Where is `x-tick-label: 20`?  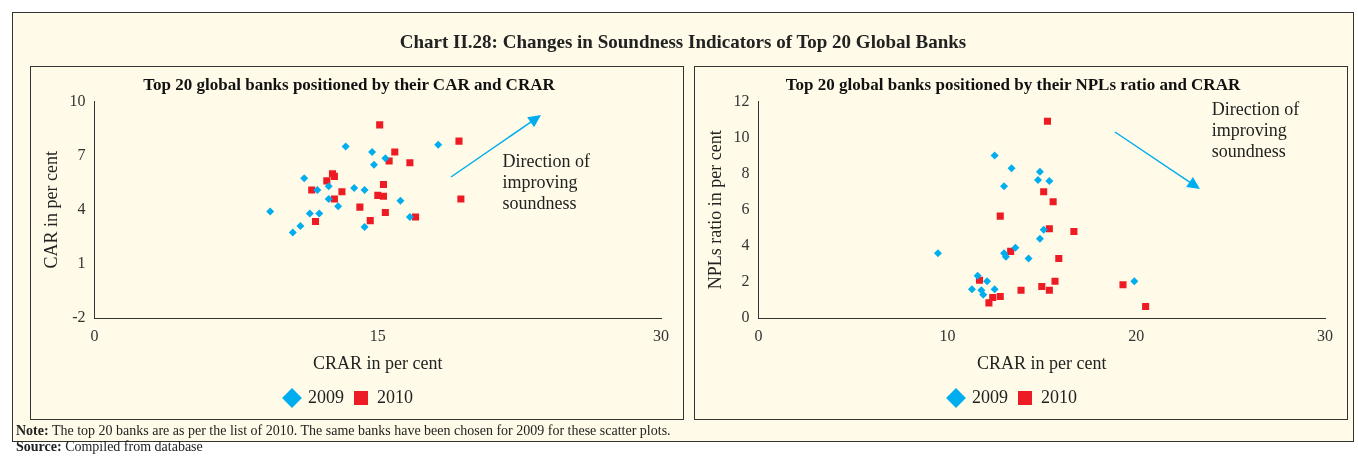
x-tick-label: 20 is located at coordinates (1136, 335).